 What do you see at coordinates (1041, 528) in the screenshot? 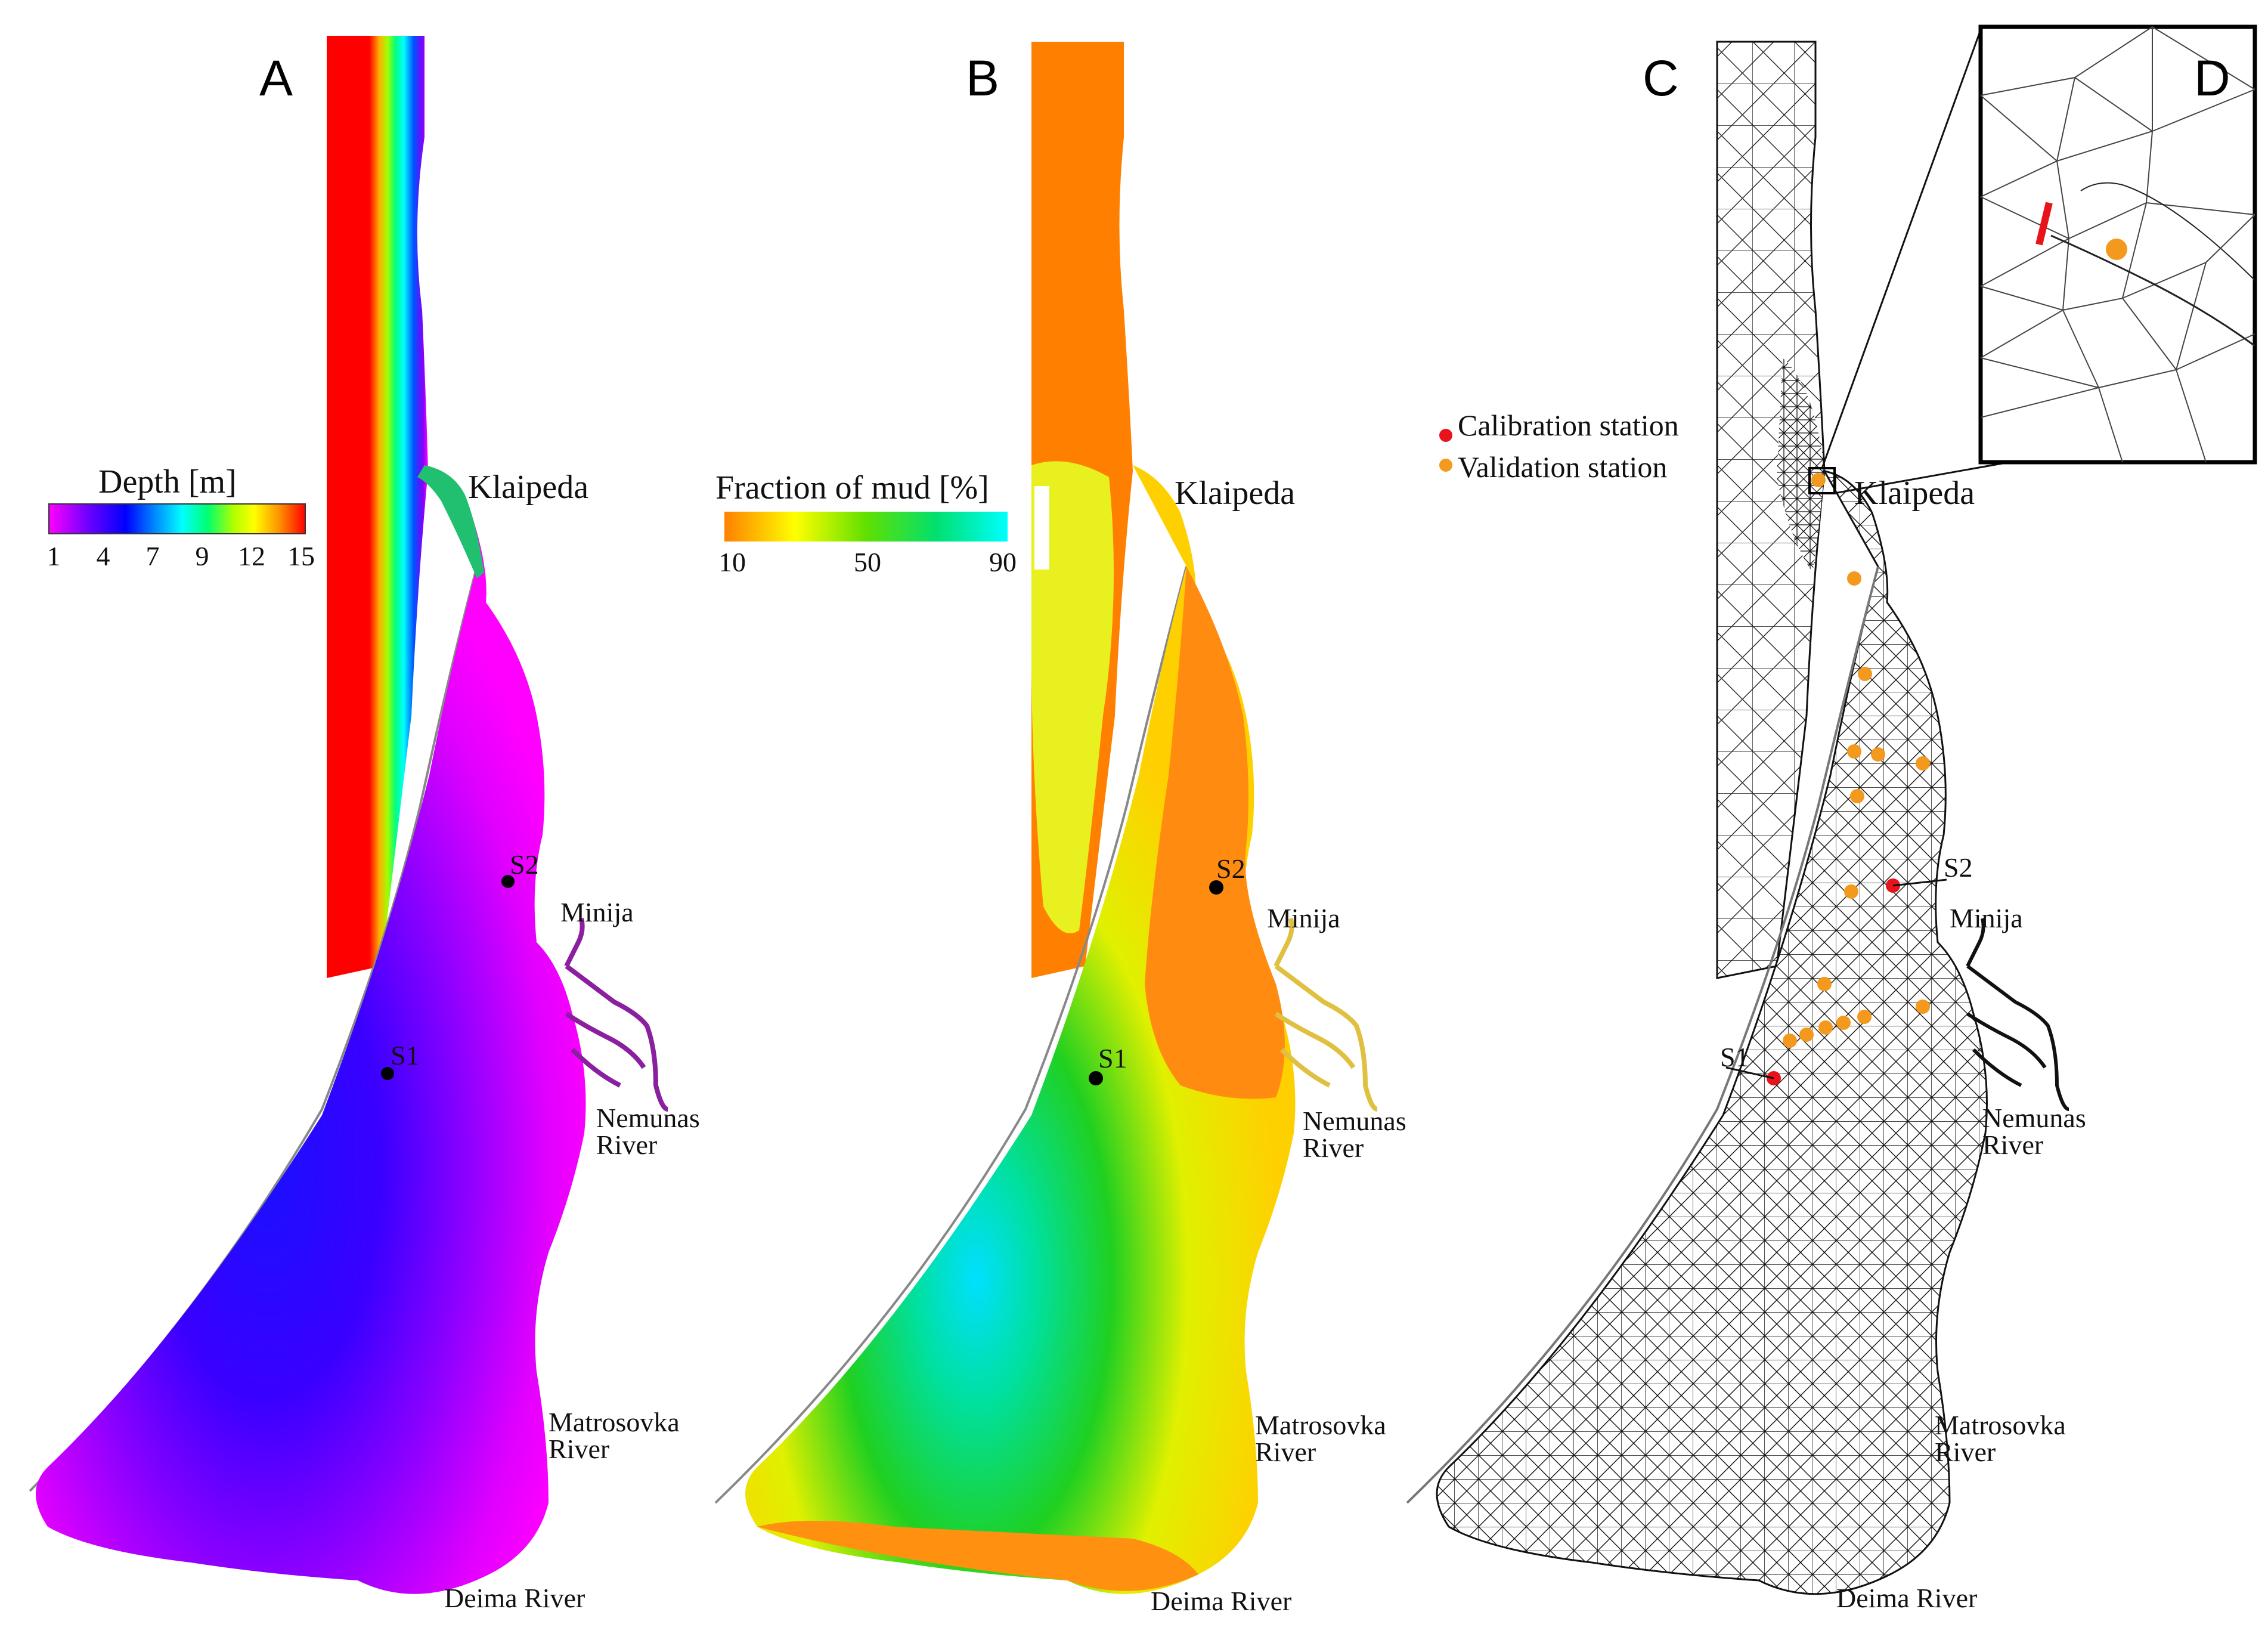
I see `strait-mask` at bounding box center [1041, 528].